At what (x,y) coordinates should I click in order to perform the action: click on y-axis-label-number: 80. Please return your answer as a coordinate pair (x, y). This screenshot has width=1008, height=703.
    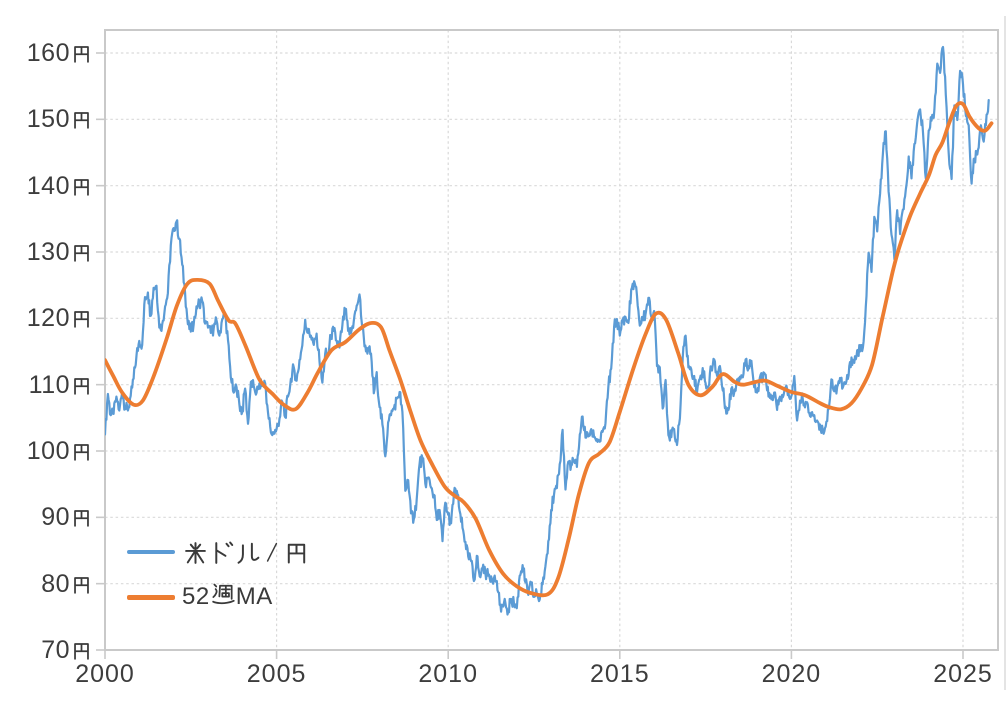
    Looking at the image, I should click on (55, 583).